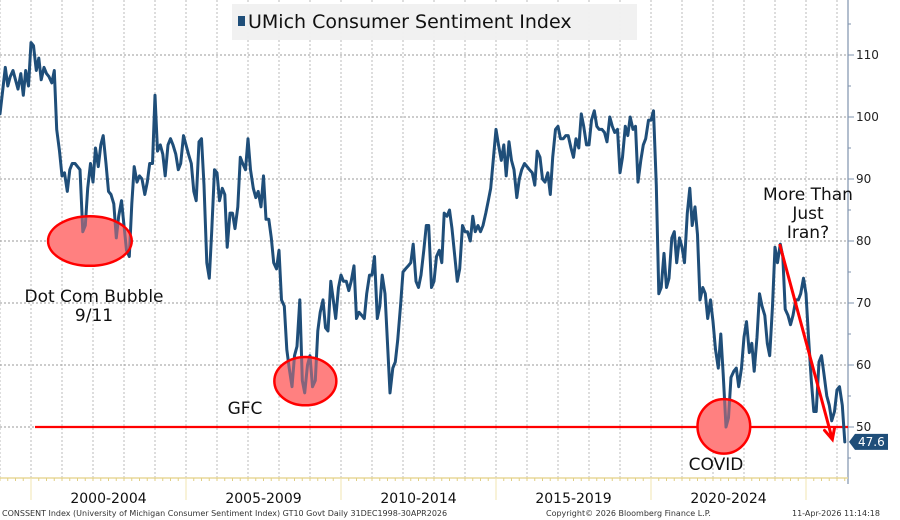 Image resolution: width=900 pixels, height=520 pixels. I want to click on legend-box, so click(434, 22).